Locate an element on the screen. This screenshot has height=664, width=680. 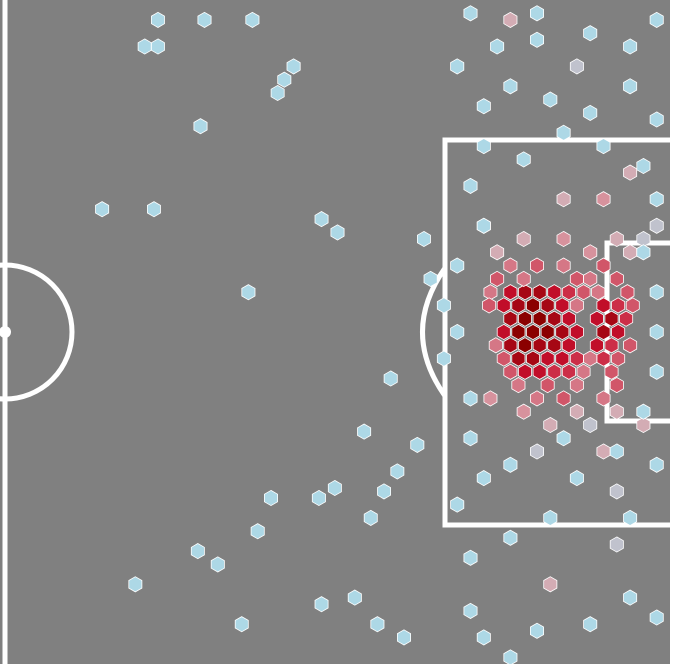
center-circle is located at coordinates (37, 332).